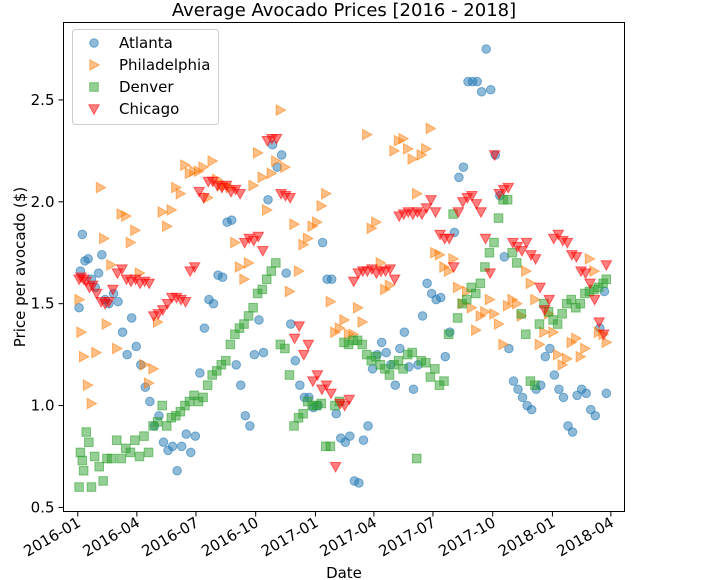 The height and width of the screenshot is (580, 708). Describe the element at coordinates (95, 65) in the screenshot. I see `legend-marker-philadelphia` at that location.